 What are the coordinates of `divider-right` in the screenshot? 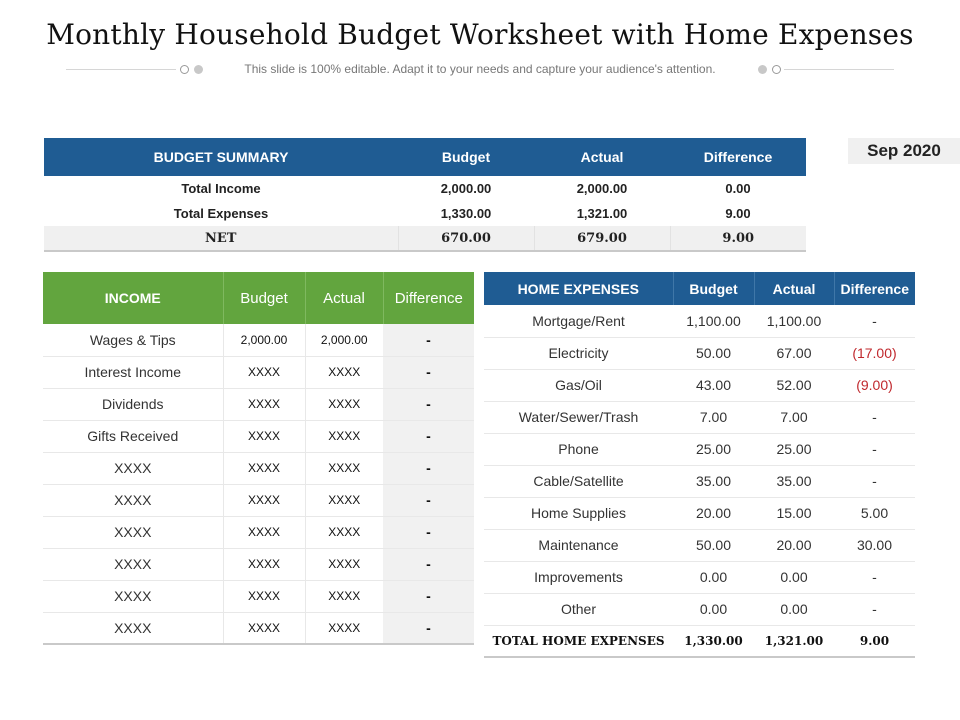 It's located at (839, 69).